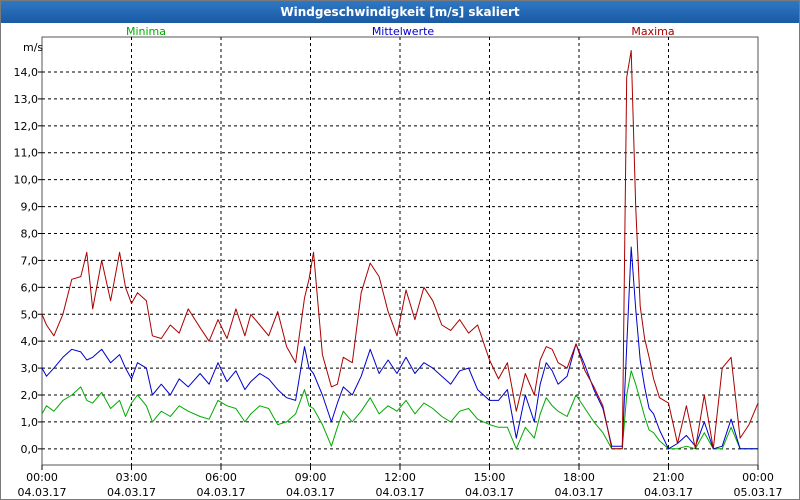  I want to click on y-tick-label: 14,0, so click(26, 72).